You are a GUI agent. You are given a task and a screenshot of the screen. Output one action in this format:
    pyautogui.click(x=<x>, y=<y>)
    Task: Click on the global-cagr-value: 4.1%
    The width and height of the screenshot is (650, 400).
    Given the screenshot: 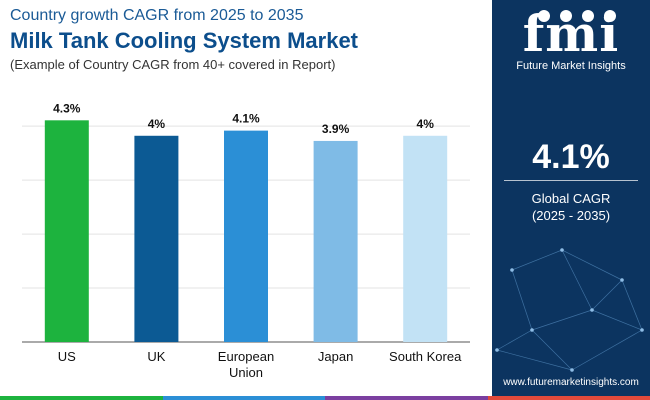 What is the action you would take?
    pyautogui.click(x=571, y=157)
    